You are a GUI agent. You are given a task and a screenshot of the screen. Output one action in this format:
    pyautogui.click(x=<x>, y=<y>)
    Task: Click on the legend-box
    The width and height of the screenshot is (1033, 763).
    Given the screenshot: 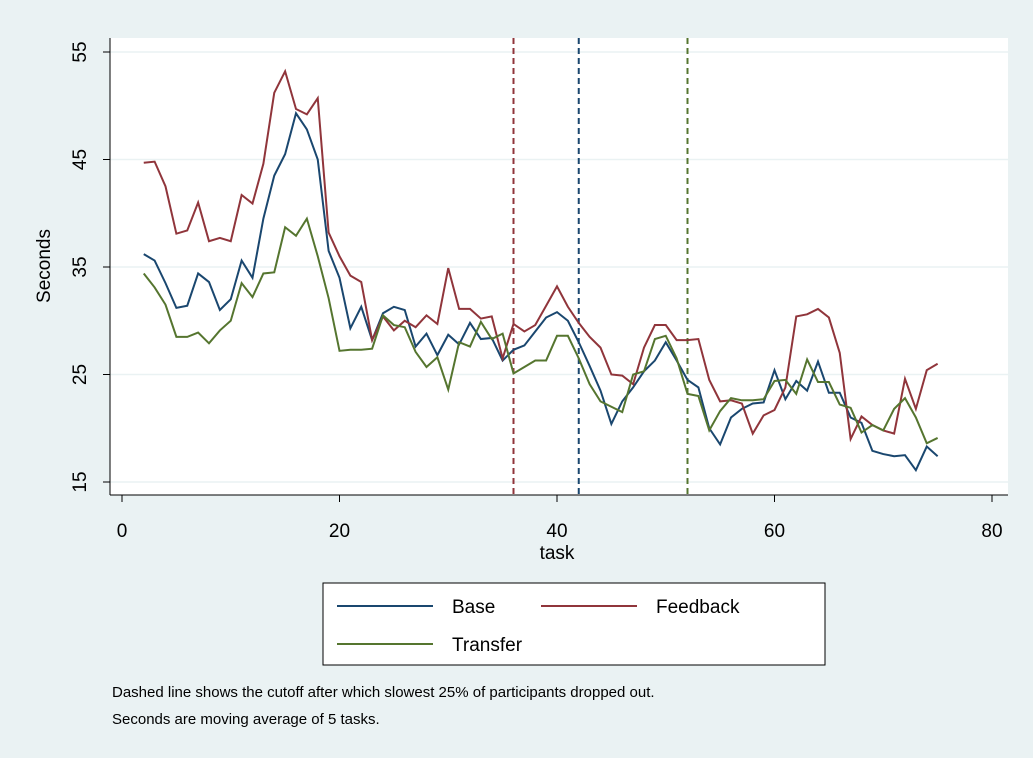 What is the action you would take?
    pyautogui.click(x=574, y=624)
    